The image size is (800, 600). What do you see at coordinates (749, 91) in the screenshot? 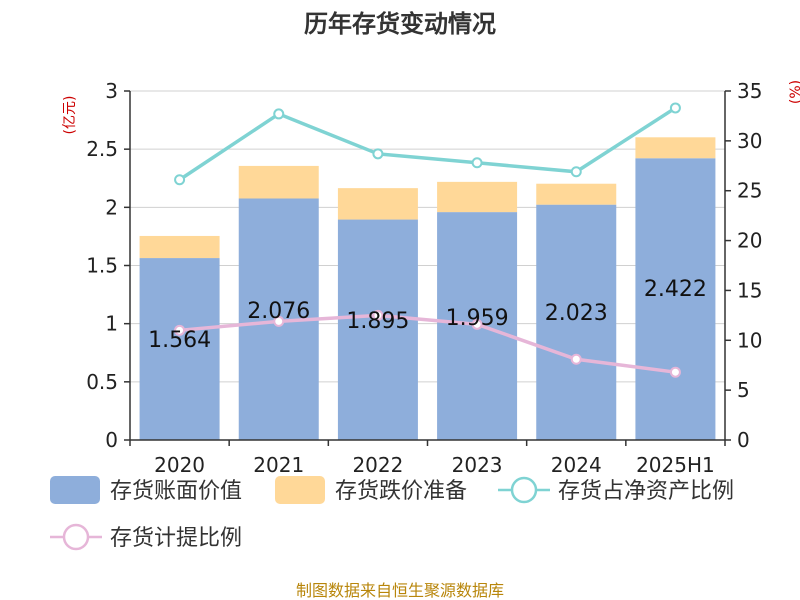
I see `right-tick-label: 35` at bounding box center [749, 91].